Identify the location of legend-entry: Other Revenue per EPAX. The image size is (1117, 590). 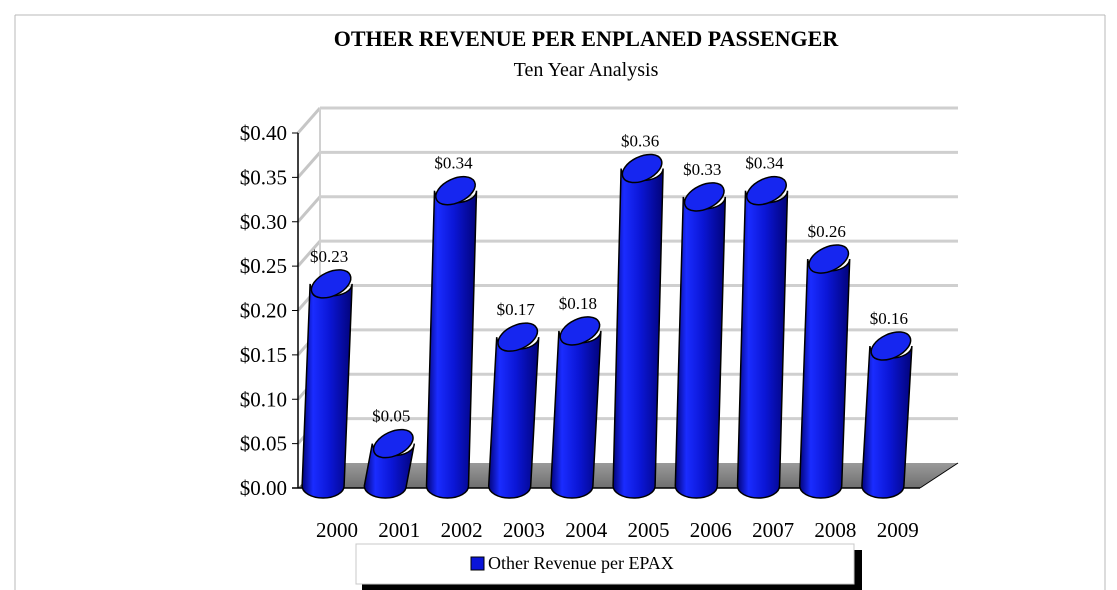
(581, 563).